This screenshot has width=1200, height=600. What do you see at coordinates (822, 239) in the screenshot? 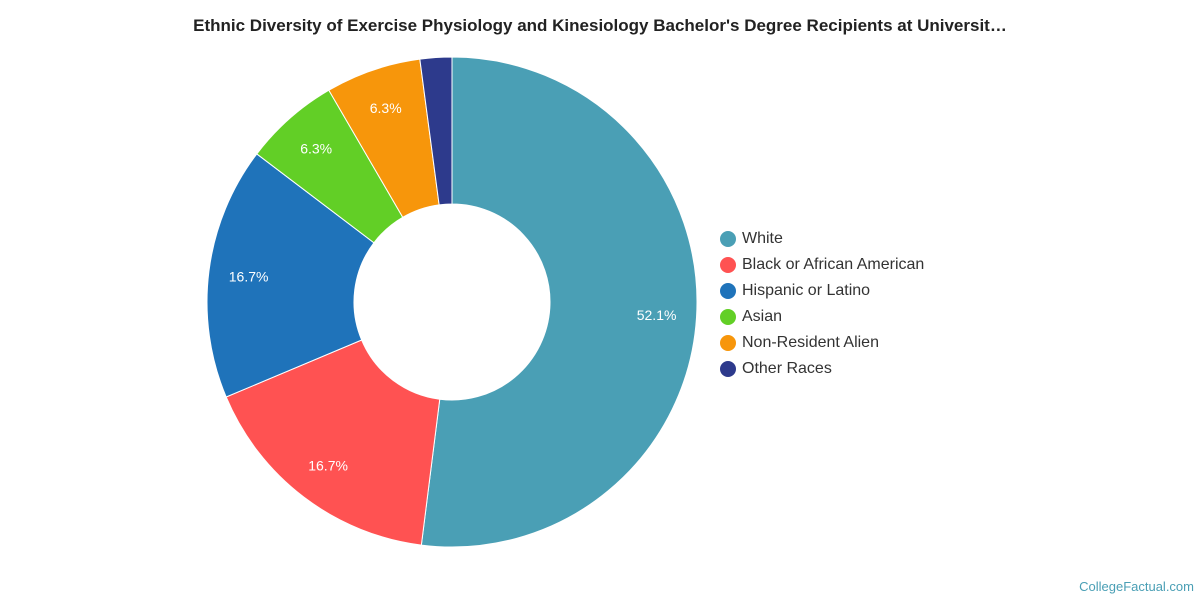
I see `legend-item: White` at bounding box center [822, 239].